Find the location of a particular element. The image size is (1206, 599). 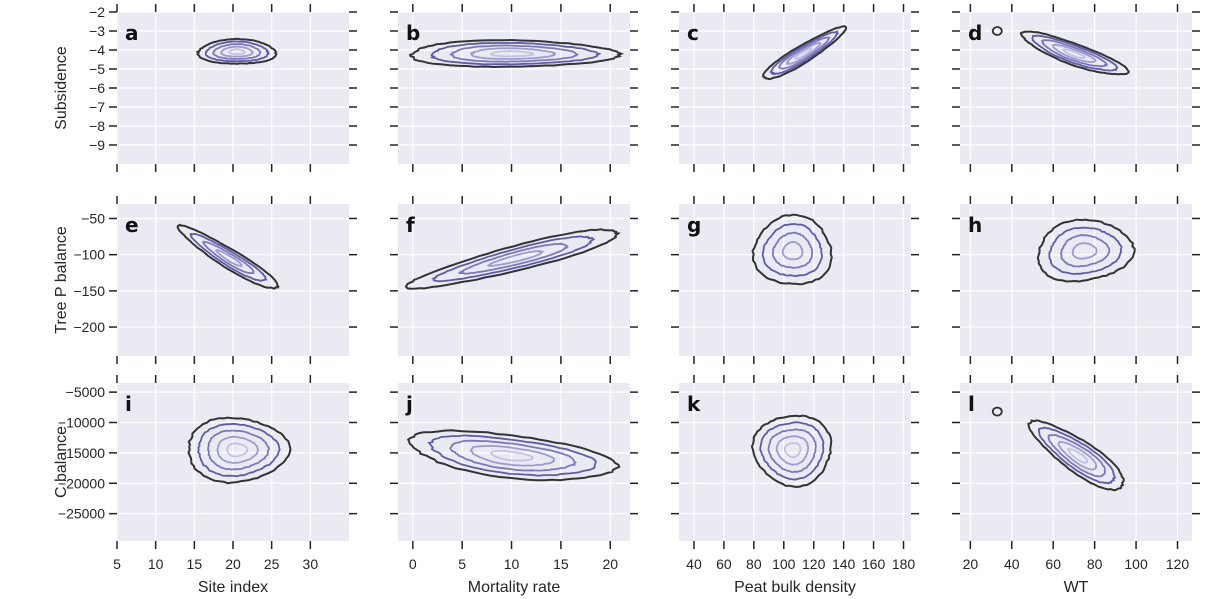

x-tick-label: 140 is located at coordinates (844, 564).